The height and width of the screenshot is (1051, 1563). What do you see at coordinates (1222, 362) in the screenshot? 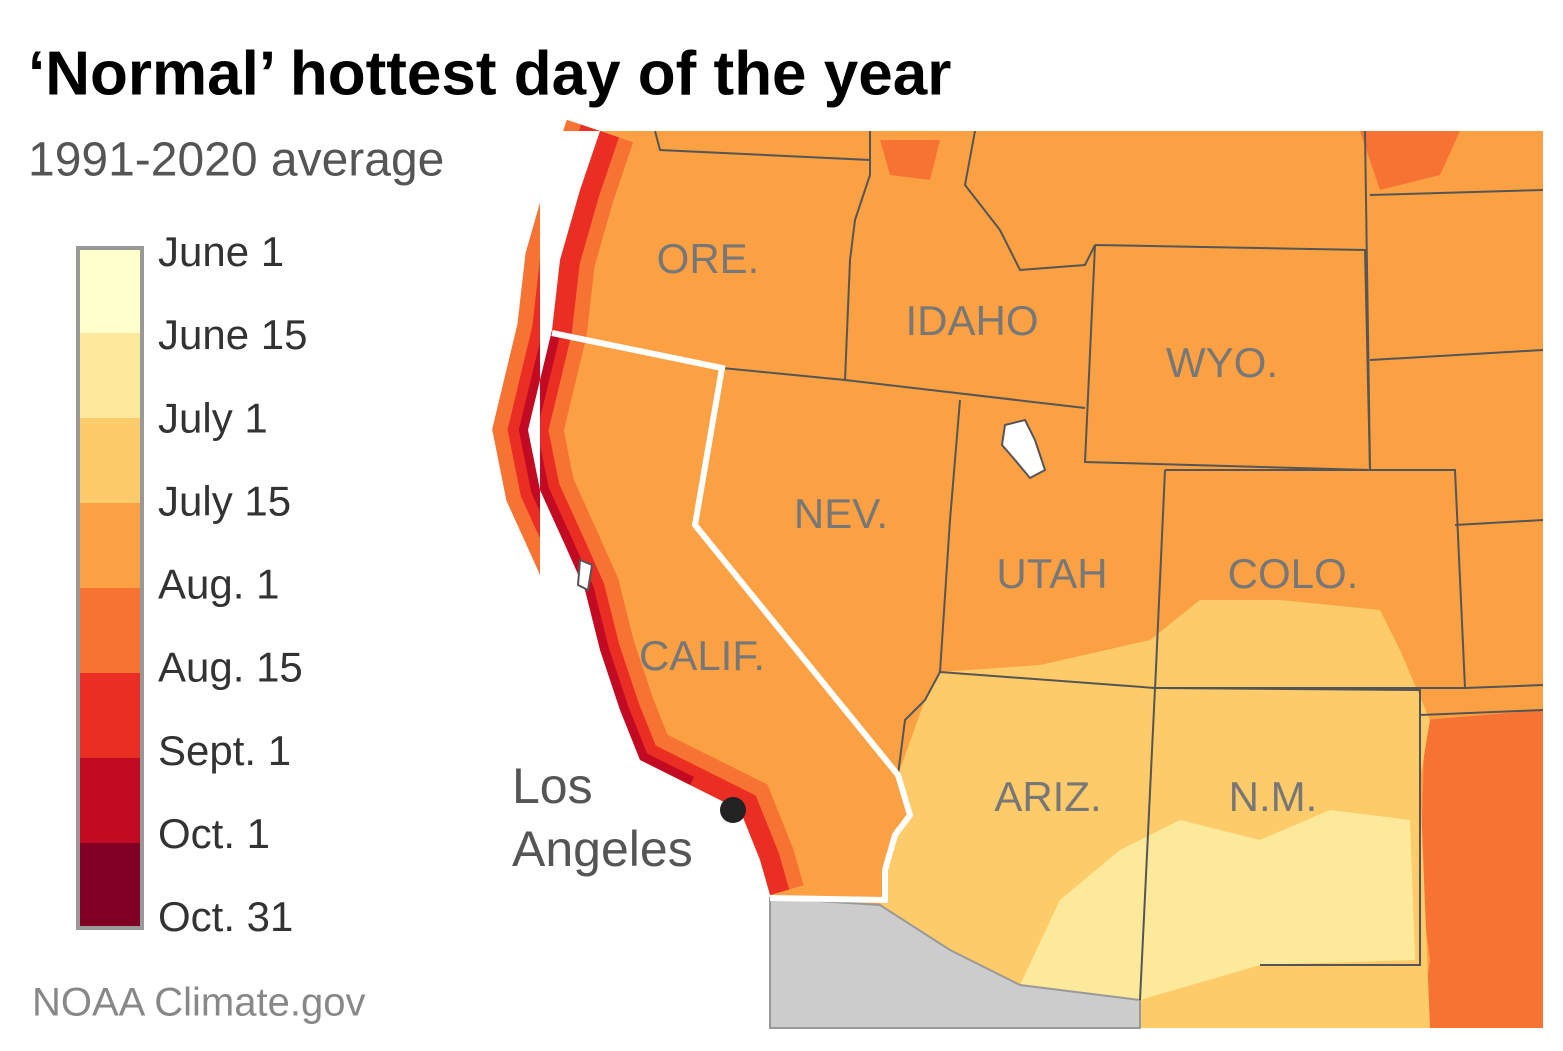
I see `state-label: WYO.` at bounding box center [1222, 362].